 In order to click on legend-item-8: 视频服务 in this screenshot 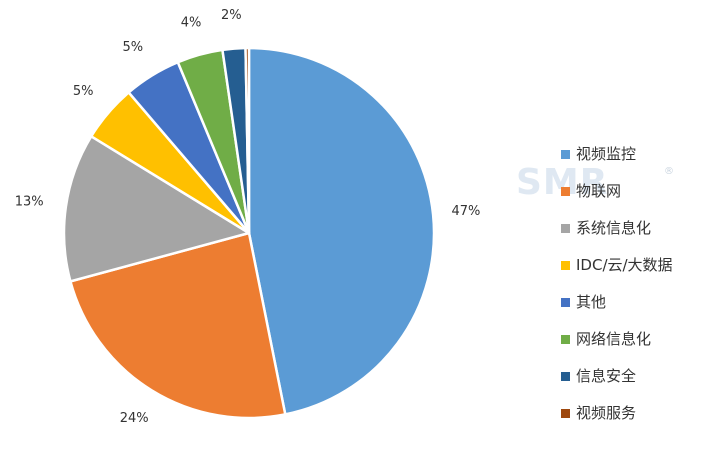, I will do `click(636, 422)`.